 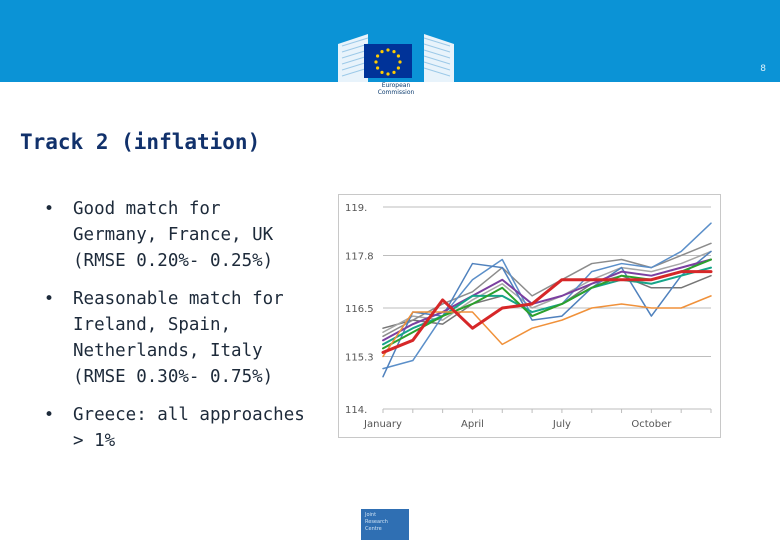 I want to click on bullet-item-3: • Greece: all approaches > 1%, so click(x=194, y=428).